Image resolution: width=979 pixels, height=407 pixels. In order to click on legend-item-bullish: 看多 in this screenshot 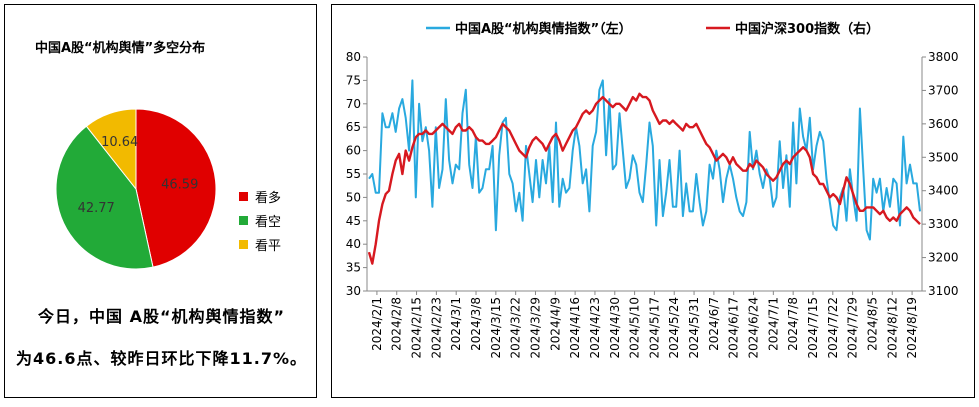, I will do `click(260, 196)`.